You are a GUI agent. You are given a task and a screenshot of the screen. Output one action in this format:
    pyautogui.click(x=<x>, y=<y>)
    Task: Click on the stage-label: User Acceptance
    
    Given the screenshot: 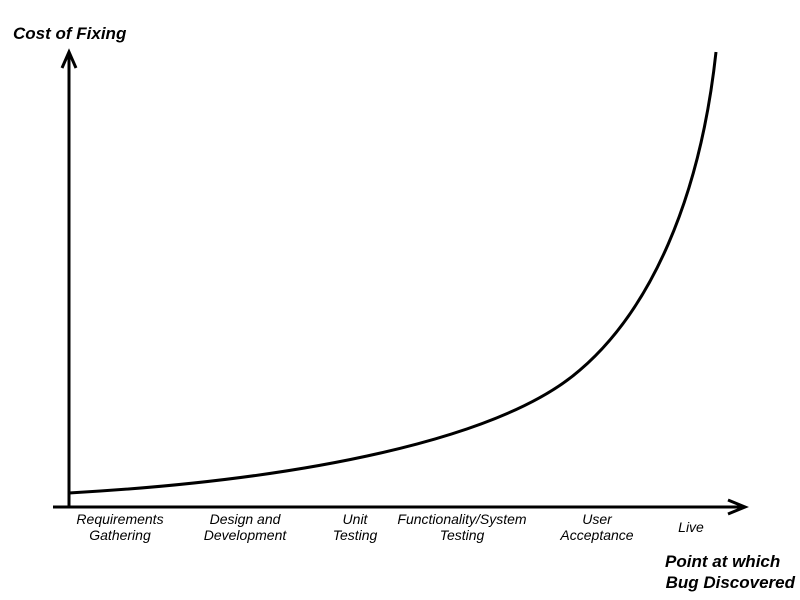 What is the action you would take?
    pyautogui.click(x=596, y=527)
    